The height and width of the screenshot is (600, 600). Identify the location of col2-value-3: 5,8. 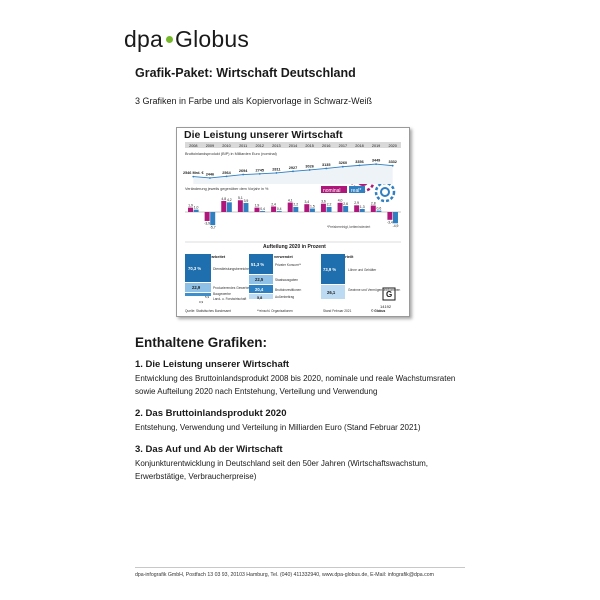
(259, 298).